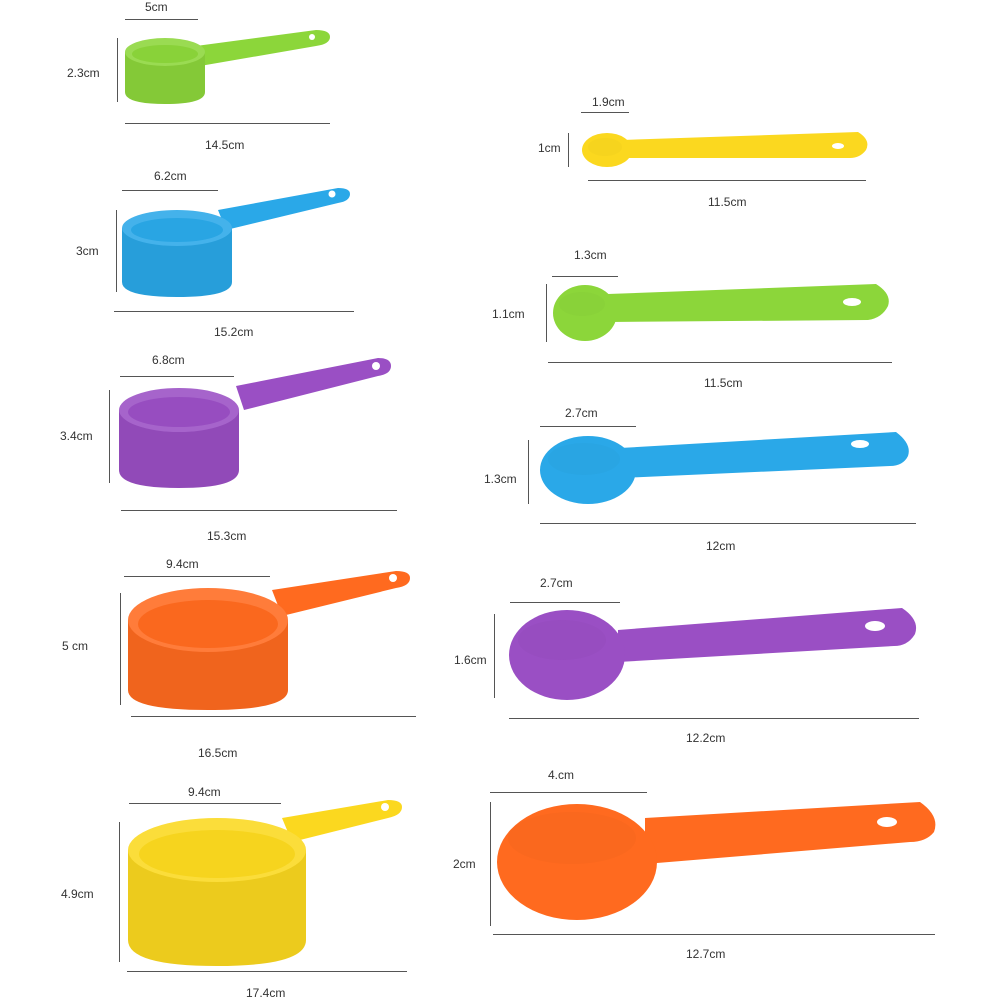  What do you see at coordinates (721, 312) in the screenshot?
I see `green-measuring-spoon` at bounding box center [721, 312].